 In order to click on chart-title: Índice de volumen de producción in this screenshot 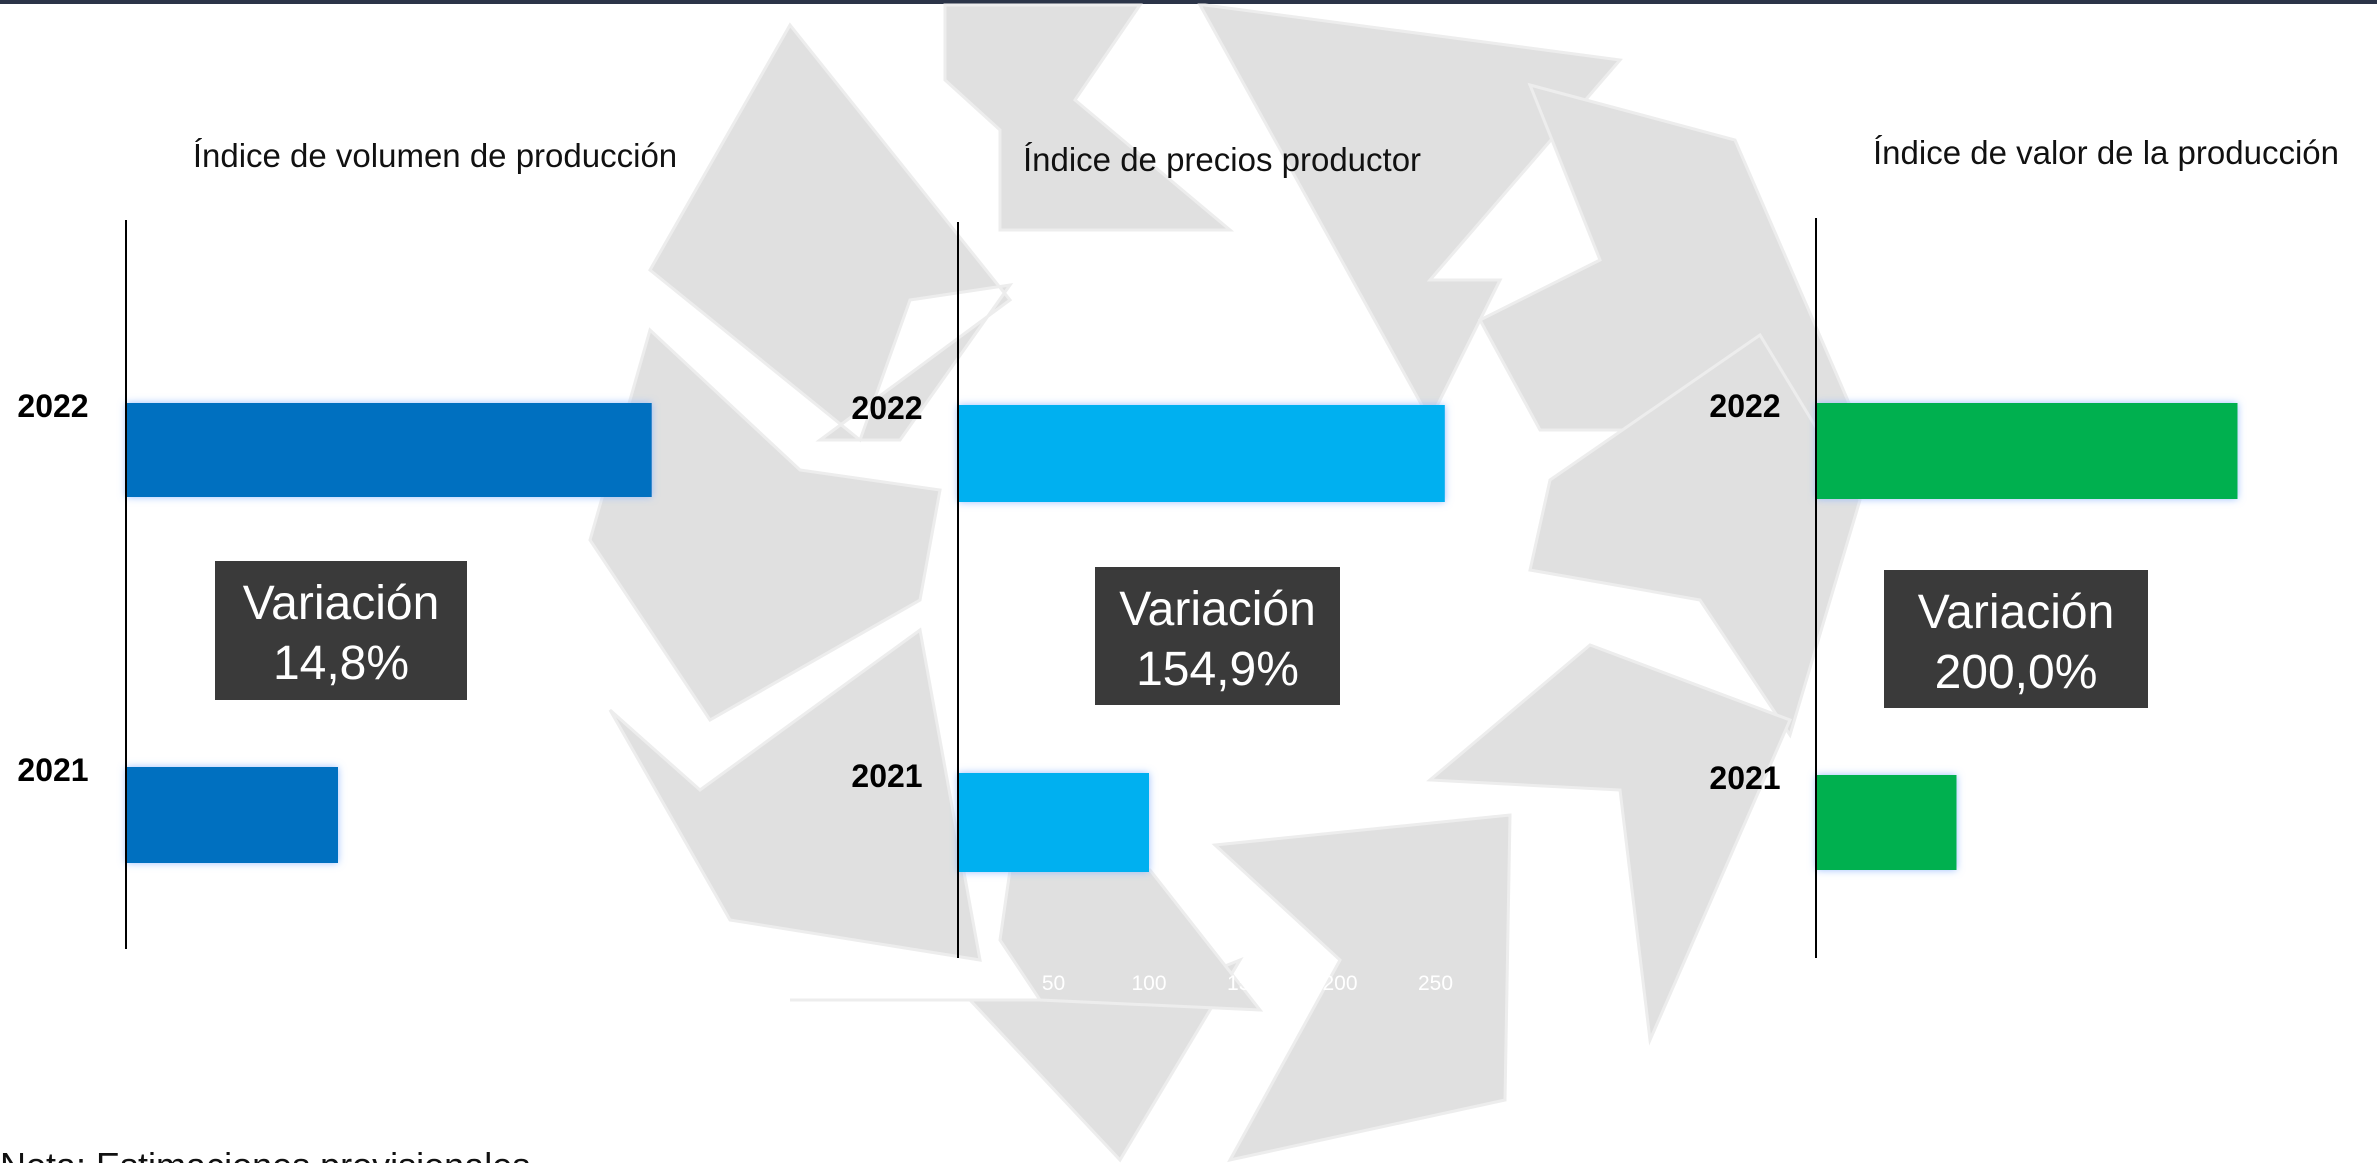, I will do `click(435, 155)`.